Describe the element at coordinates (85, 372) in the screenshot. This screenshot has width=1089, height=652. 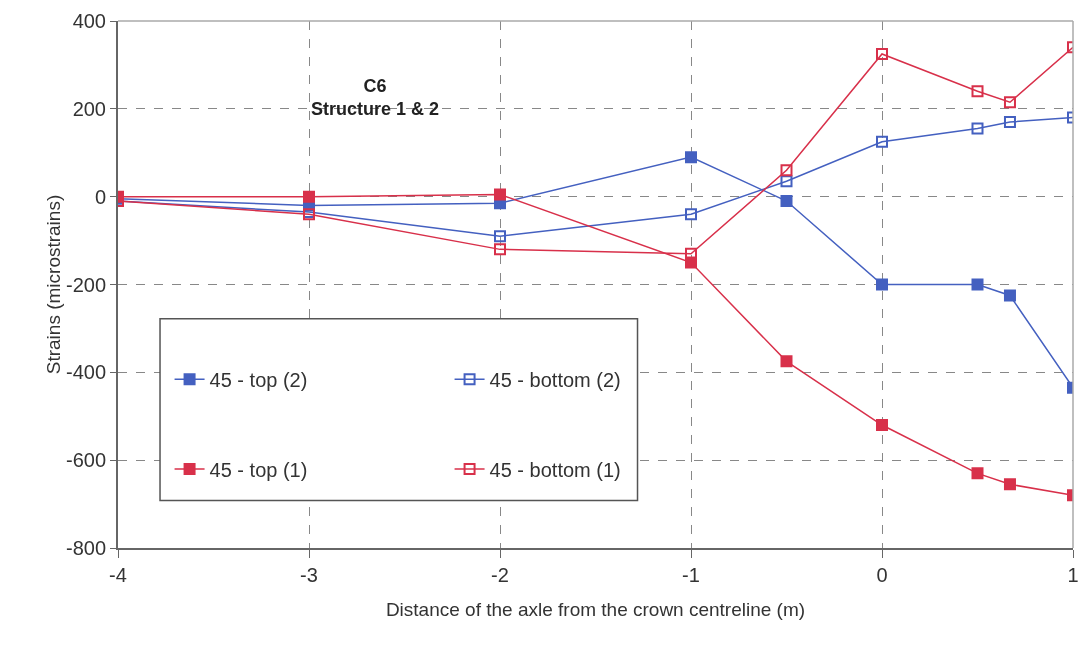
I see `y-tick-label: -400` at that location.